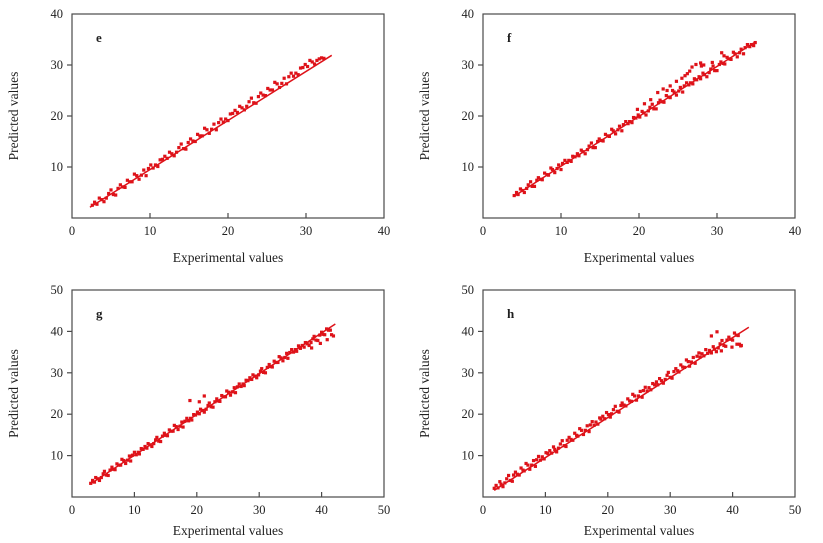 The image size is (823, 543). Describe the element at coordinates (72, 231) in the screenshot. I see `x-tick-label: 0` at that location.